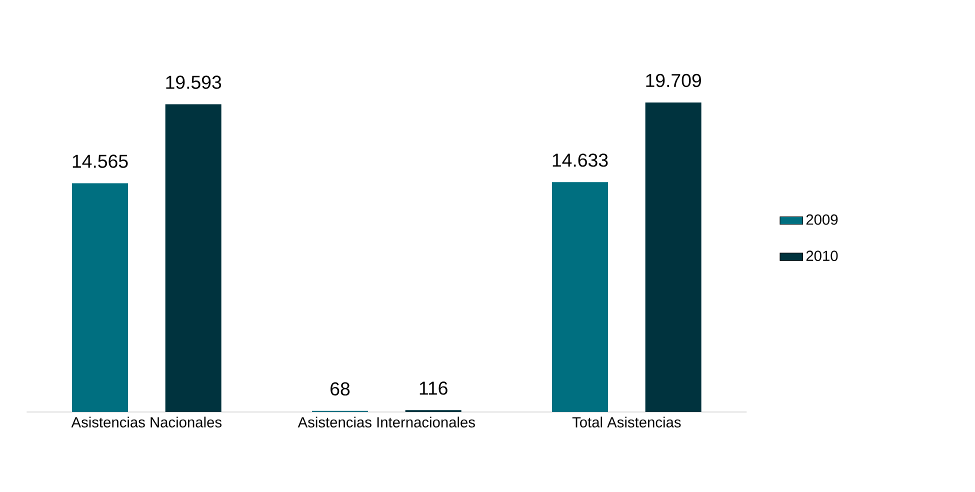  Describe the element at coordinates (194, 82) in the screenshot. I see `data-label: 19.593` at that location.